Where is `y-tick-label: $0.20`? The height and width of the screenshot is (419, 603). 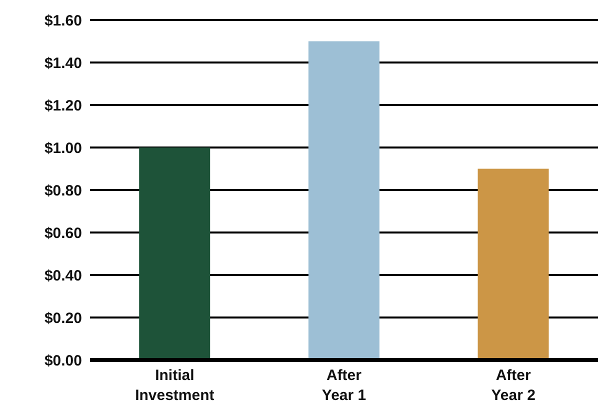
y-tick-label: $0.20 is located at coordinates (63, 318).